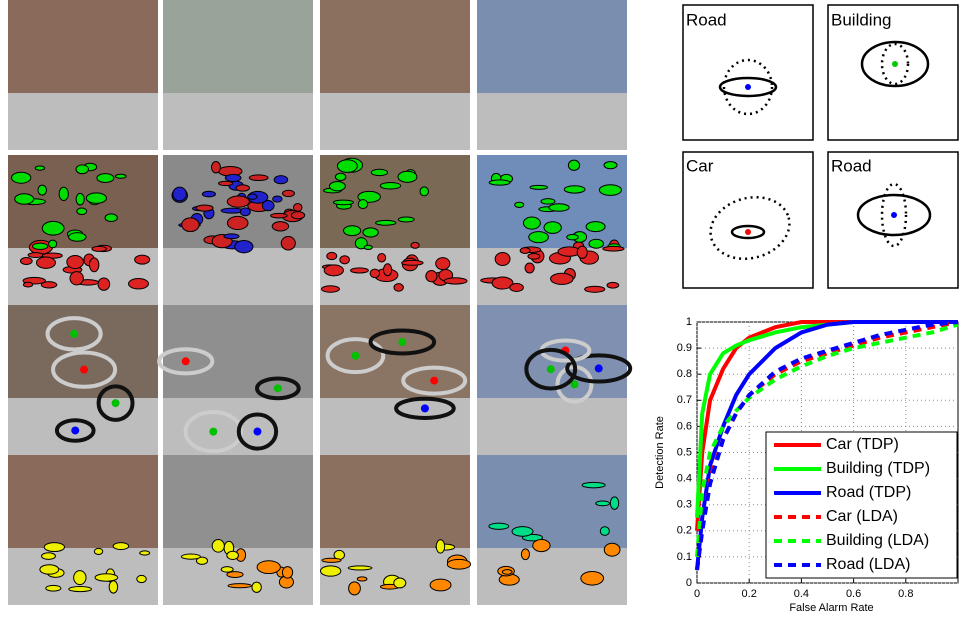  I want to click on x-tick-label: 0.6, so click(853, 594).